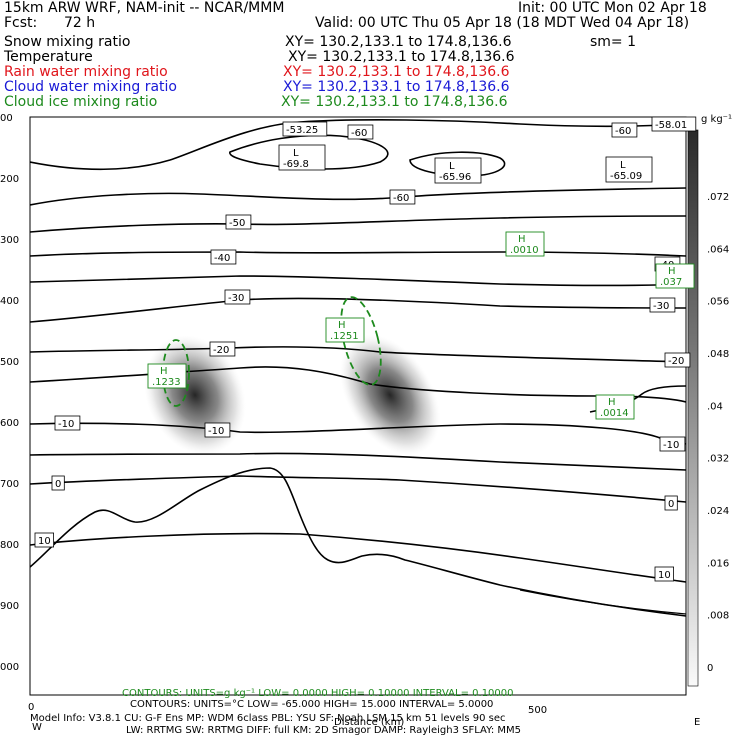  What do you see at coordinates (86, 72) in the screenshot?
I see `rain-label: Rain water mixing ratio` at bounding box center [86, 72].